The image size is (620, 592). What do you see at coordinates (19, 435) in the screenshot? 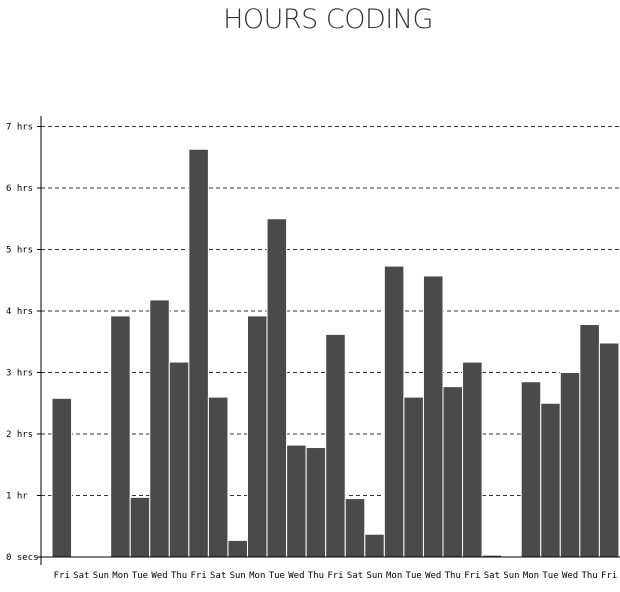
I see `y-tick-label: 2 hrs` at bounding box center [19, 435].